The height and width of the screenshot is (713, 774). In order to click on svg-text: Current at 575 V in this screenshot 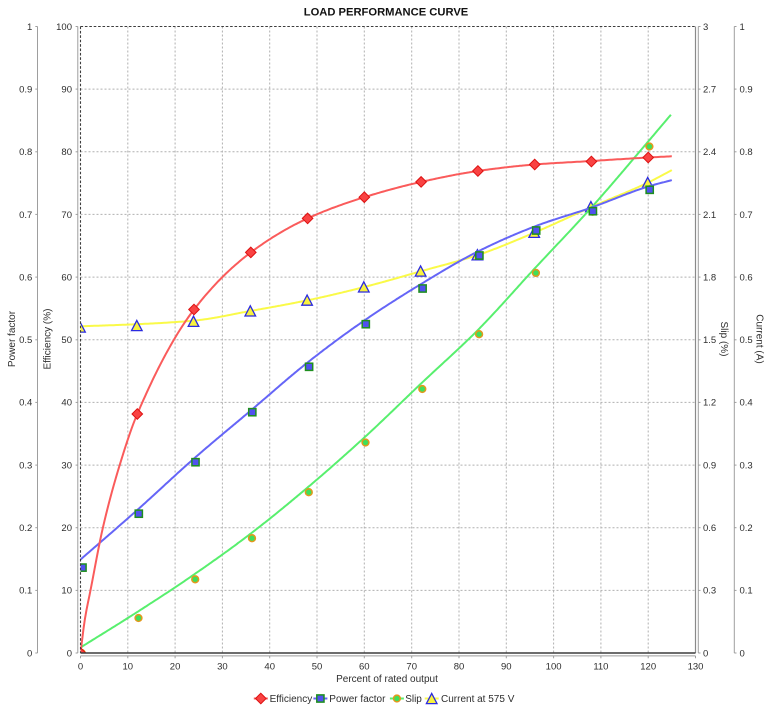, I will do `click(478, 699)`.